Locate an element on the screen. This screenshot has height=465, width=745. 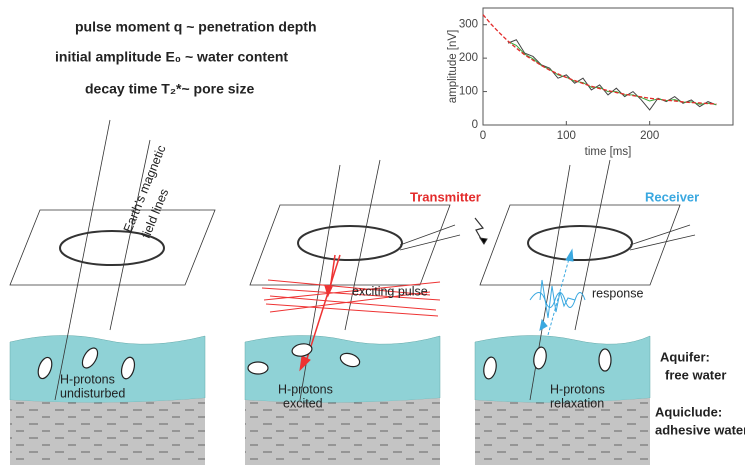
receiver-label: Receiver is located at coordinates (672, 196).